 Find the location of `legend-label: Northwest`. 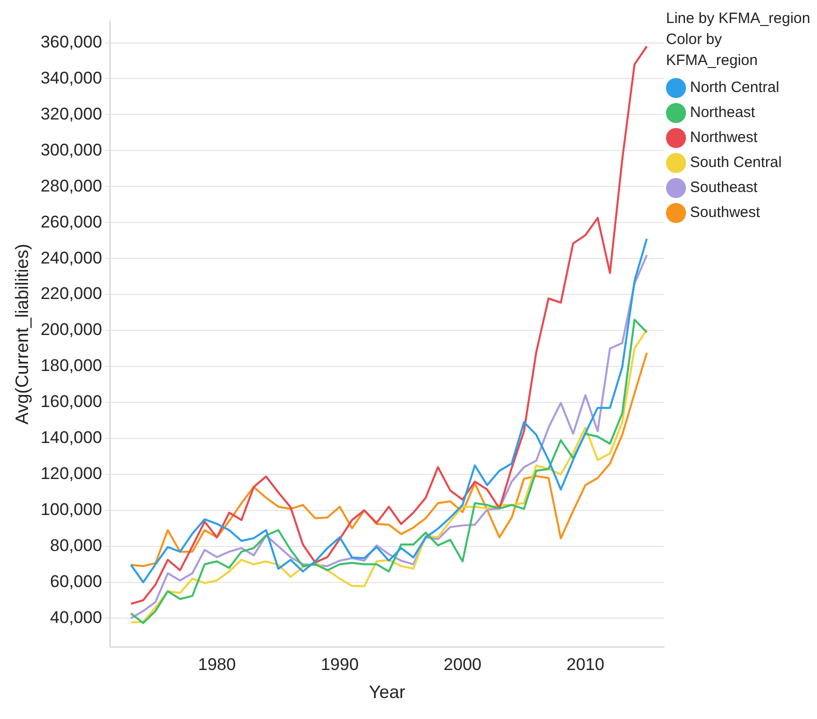

legend-label: Northwest is located at coordinates (724, 137).